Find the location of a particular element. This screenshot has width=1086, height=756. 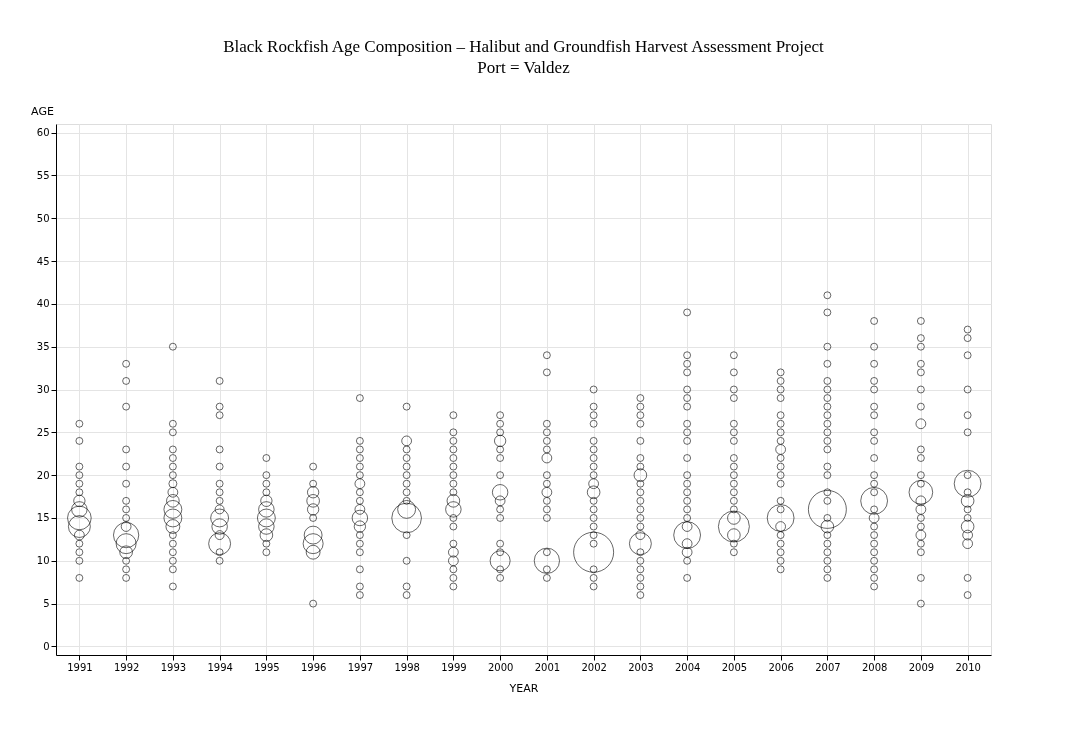

y-tick-label: 55 is located at coordinates (43, 175).